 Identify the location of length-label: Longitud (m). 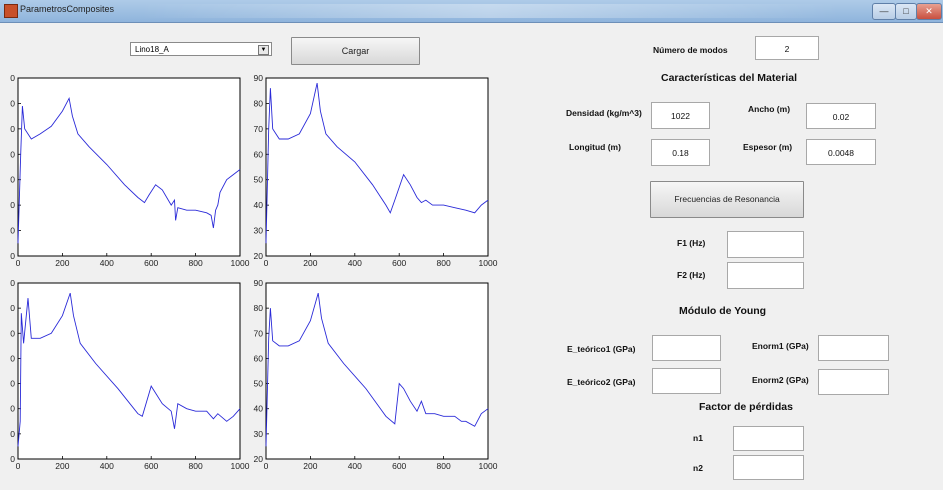
(595, 147).